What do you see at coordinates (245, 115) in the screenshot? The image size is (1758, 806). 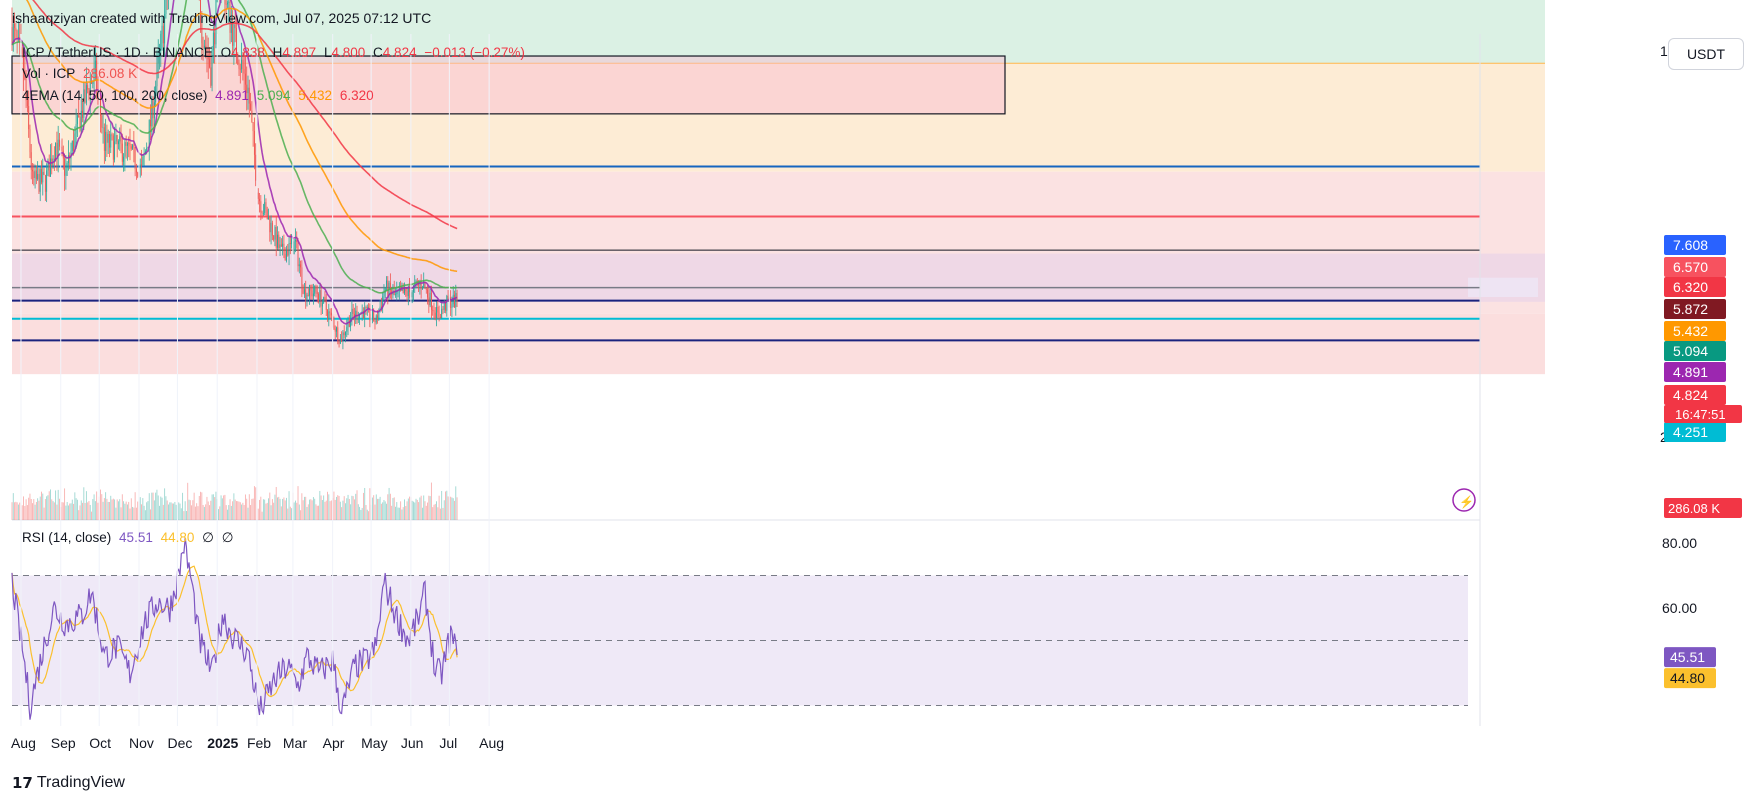 I see `ema200-line` at bounding box center [245, 115].